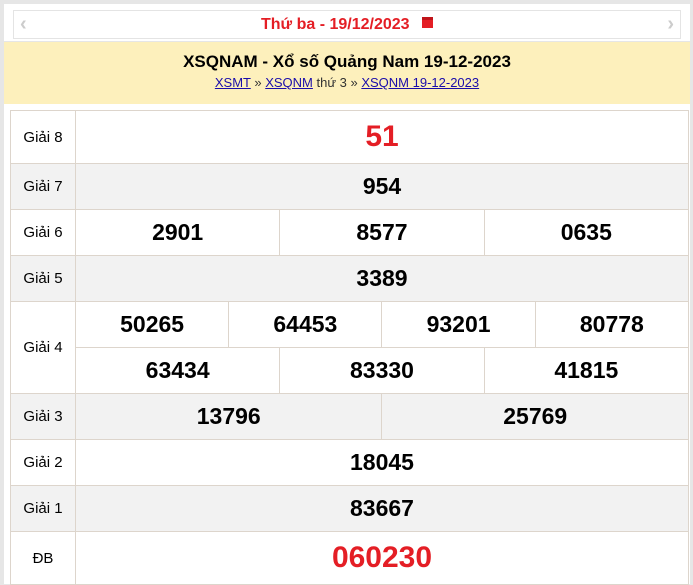  Describe the element at coordinates (43, 462) in the screenshot. I see `prize-label: Giải 2` at that location.